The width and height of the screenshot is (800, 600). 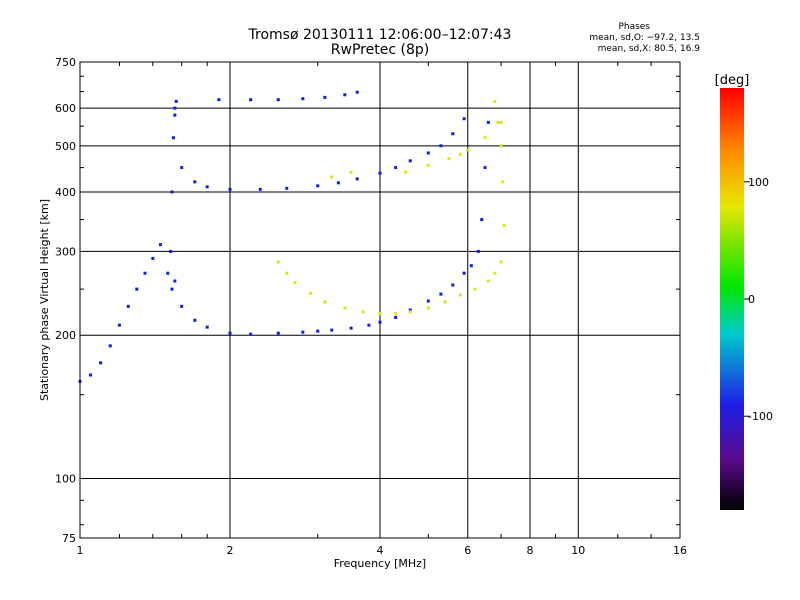 What do you see at coordinates (69, 538) in the screenshot?
I see `y-tick-label: 75` at bounding box center [69, 538].